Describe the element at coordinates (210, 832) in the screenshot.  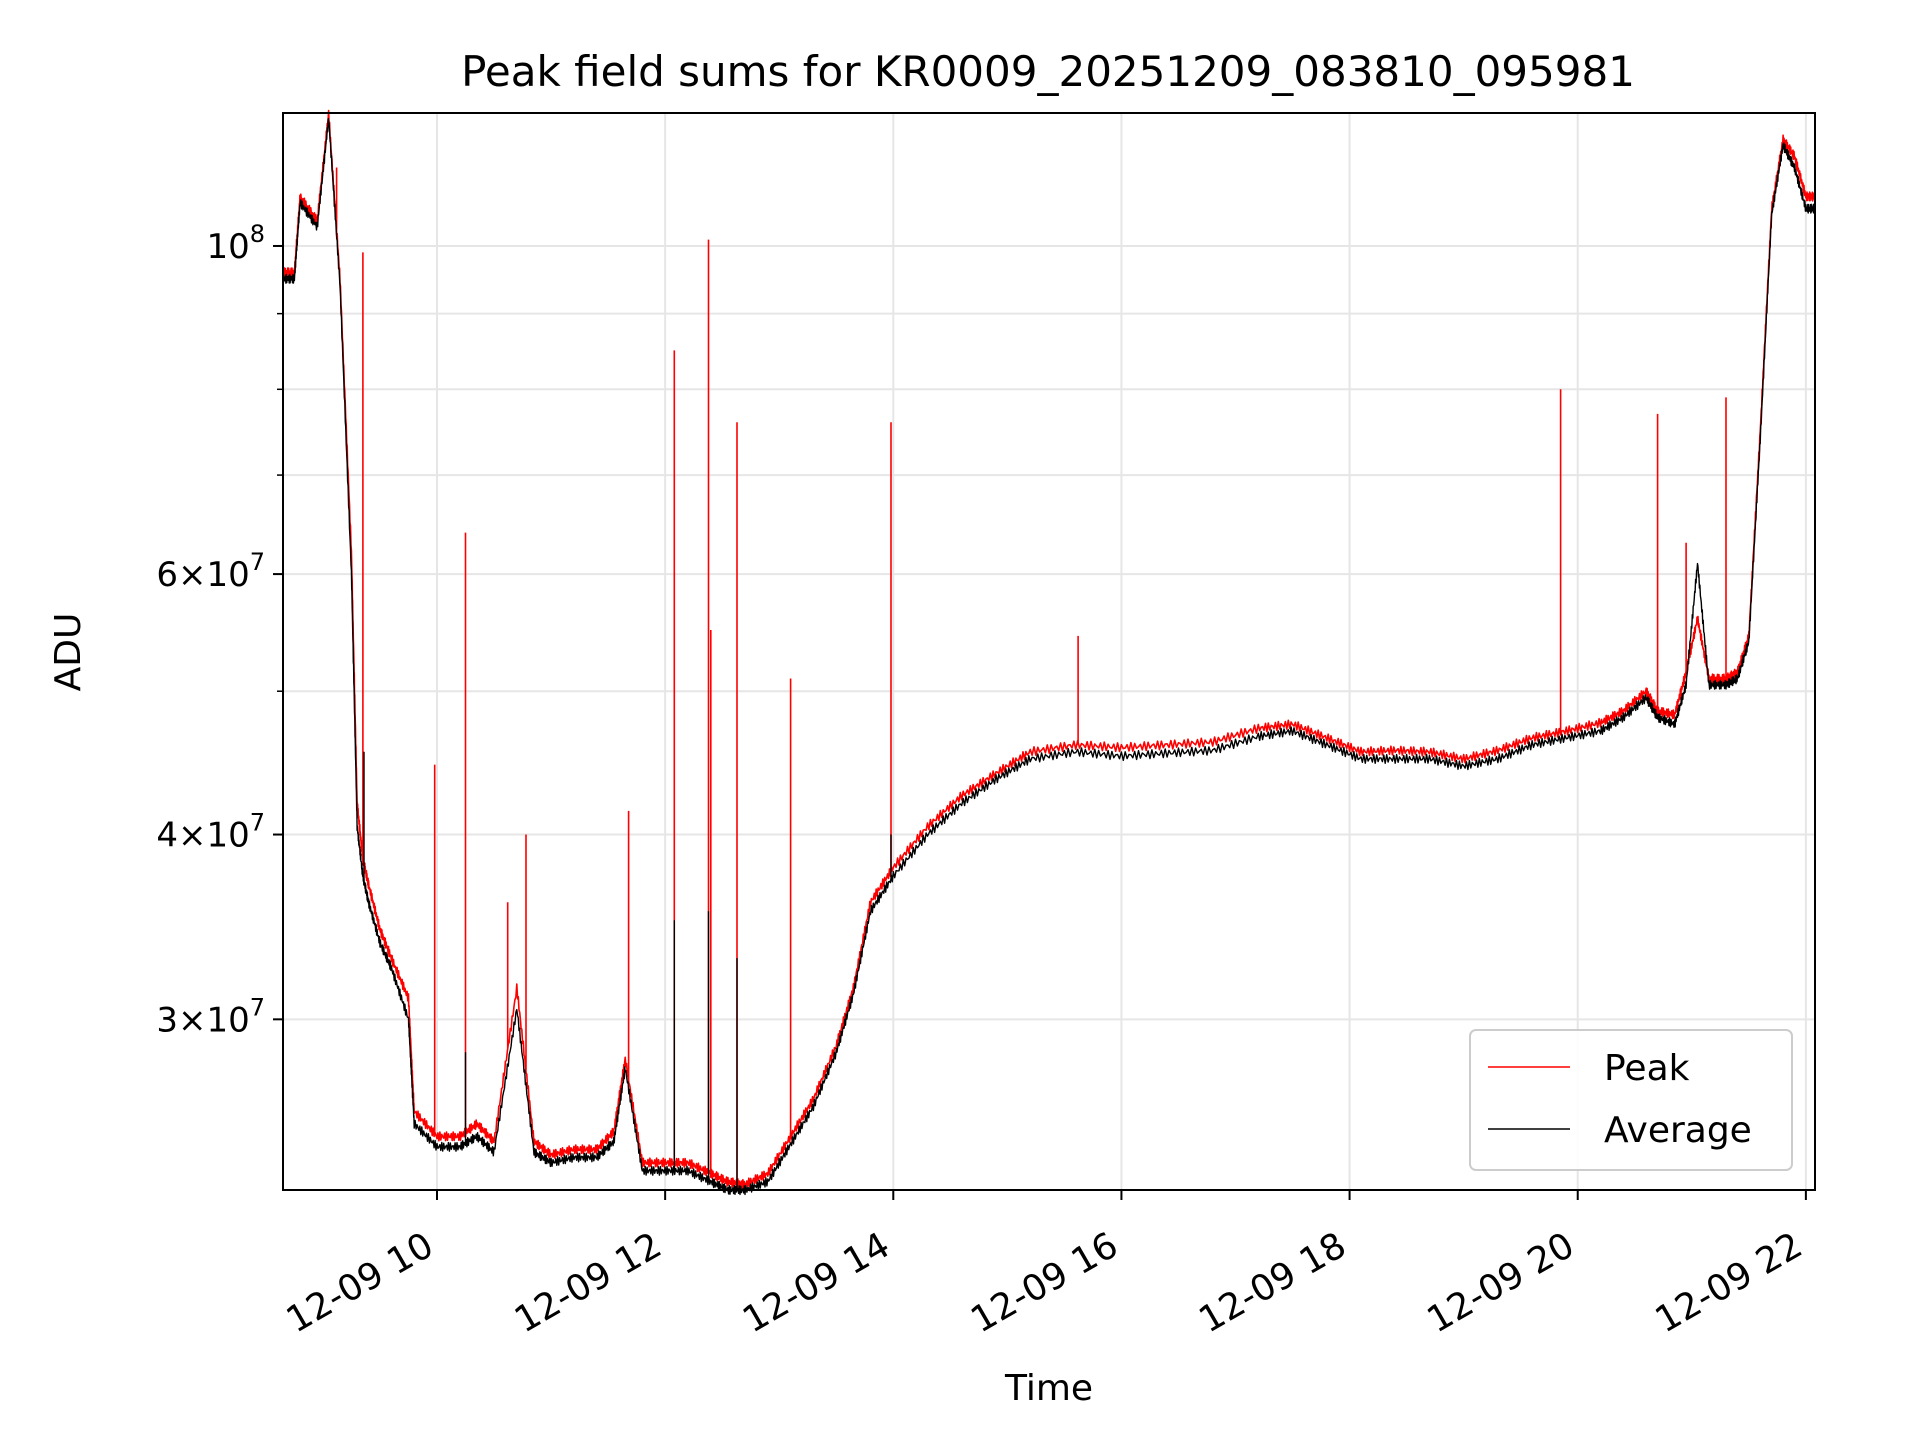
I see `y-tick-label: 4×107` at that location.